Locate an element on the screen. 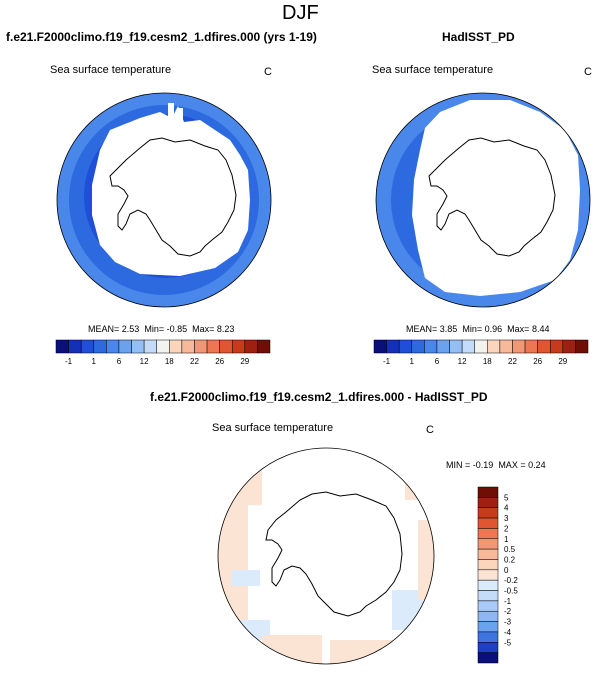 This screenshot has width=600, height=673. right-colorbar-tick-label: 18 is located at coordinates (487, 361).